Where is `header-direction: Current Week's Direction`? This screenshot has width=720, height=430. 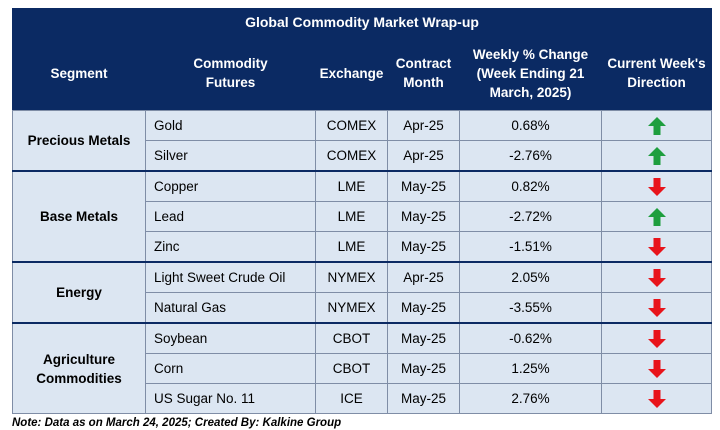
header-direction: Current Week's Direction is located at coordinates (656, 73).